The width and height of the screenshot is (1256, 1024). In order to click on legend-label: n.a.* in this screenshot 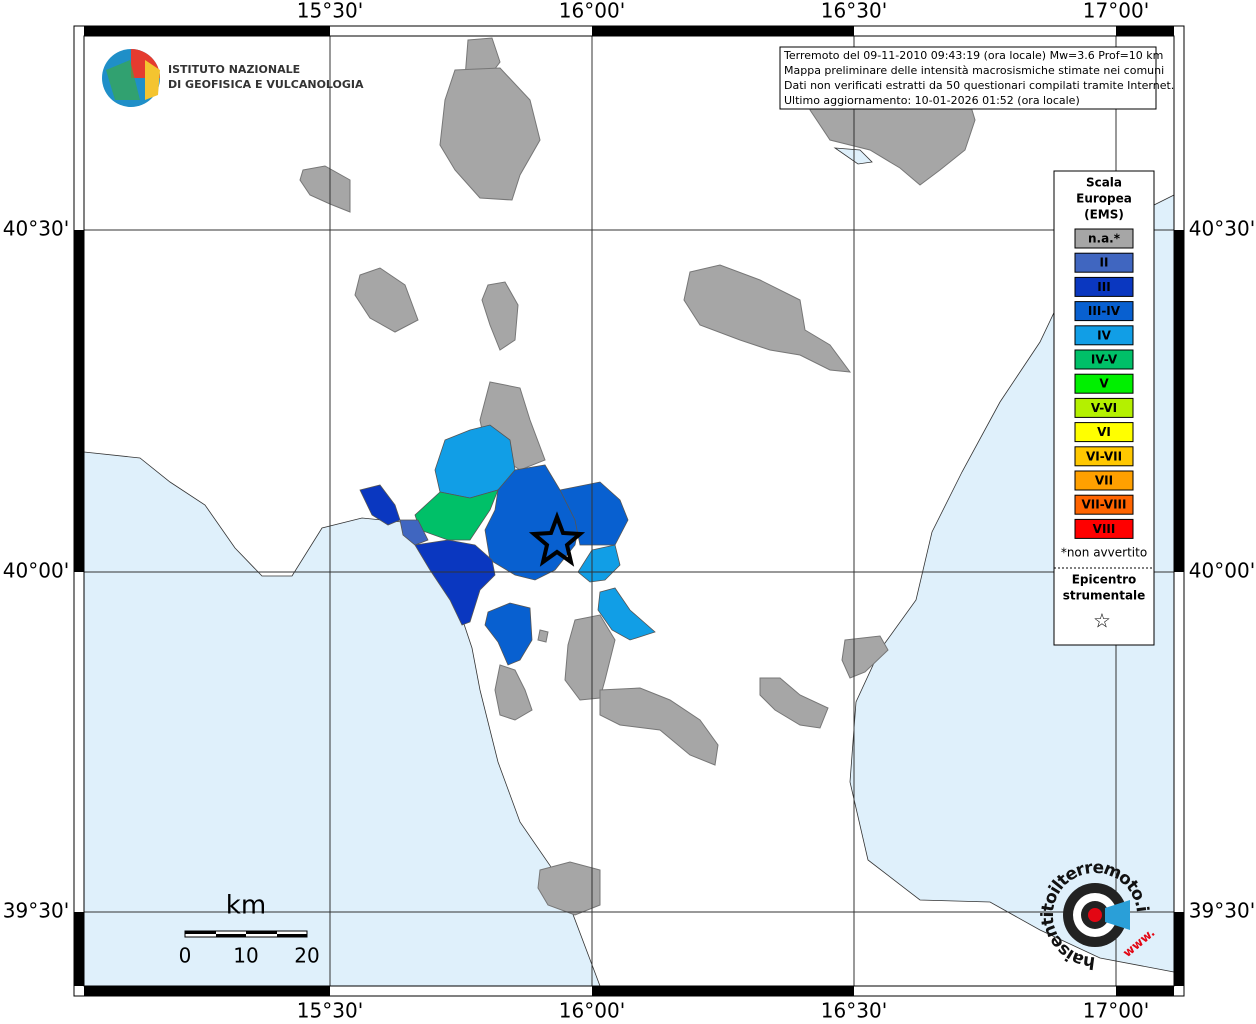, I will do `click(1104, 239)`.